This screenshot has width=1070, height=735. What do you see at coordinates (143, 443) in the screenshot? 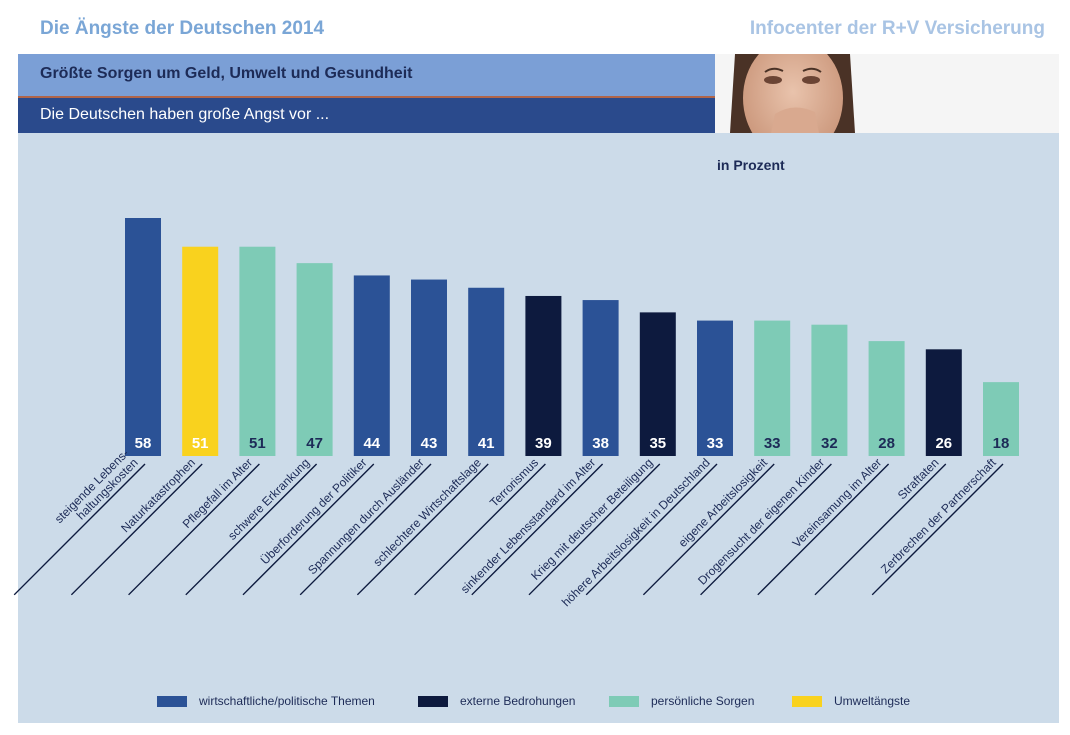
I see `bar-value-label: 58` at bounding box center [143, 443].